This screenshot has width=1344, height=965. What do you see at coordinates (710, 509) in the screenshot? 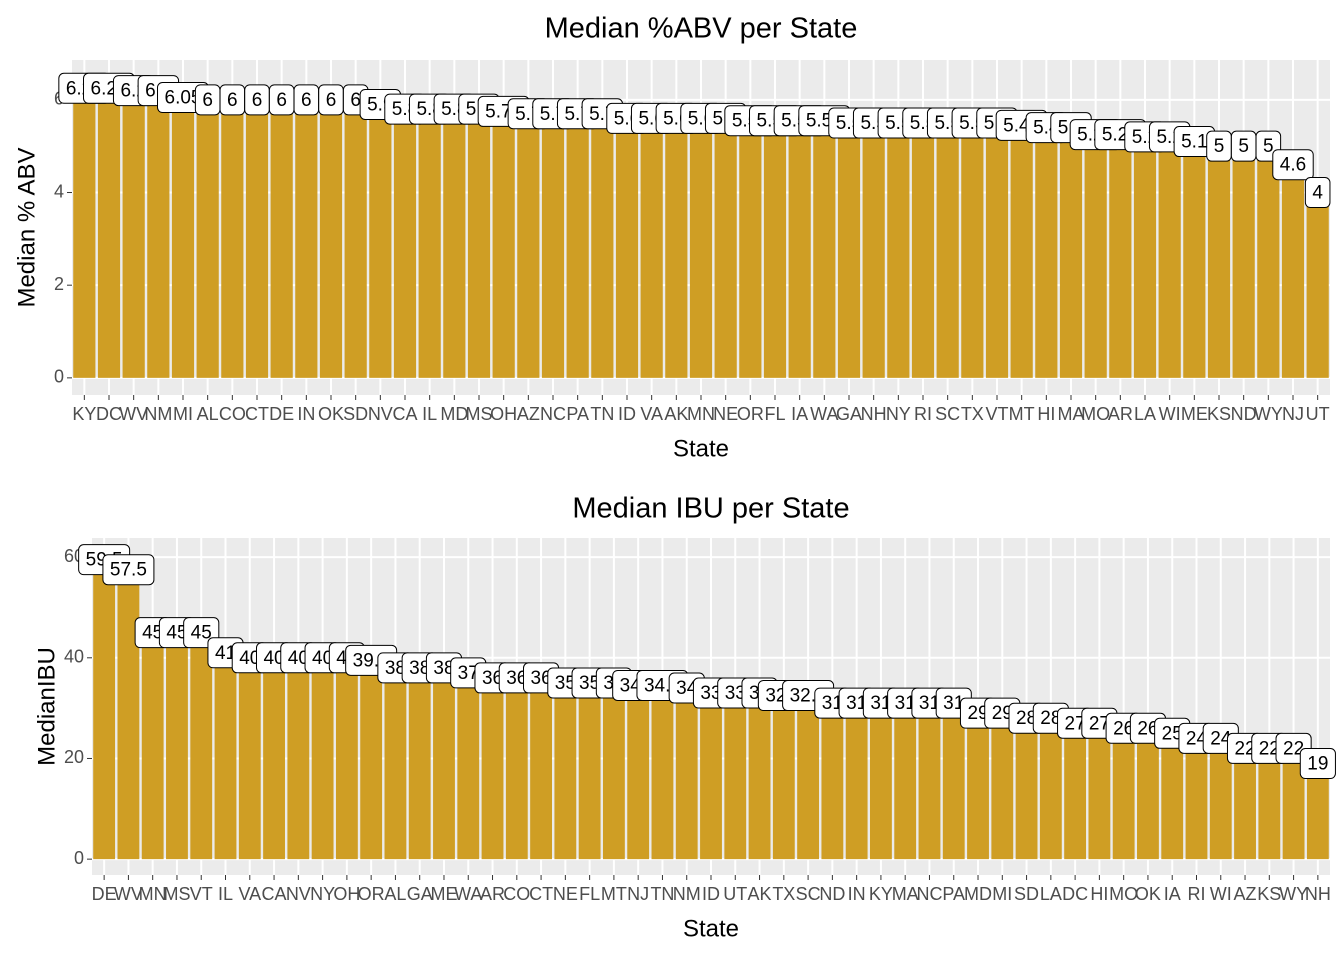
I see `chart-title: Median IBU per State` at bounding box center [710, 509].